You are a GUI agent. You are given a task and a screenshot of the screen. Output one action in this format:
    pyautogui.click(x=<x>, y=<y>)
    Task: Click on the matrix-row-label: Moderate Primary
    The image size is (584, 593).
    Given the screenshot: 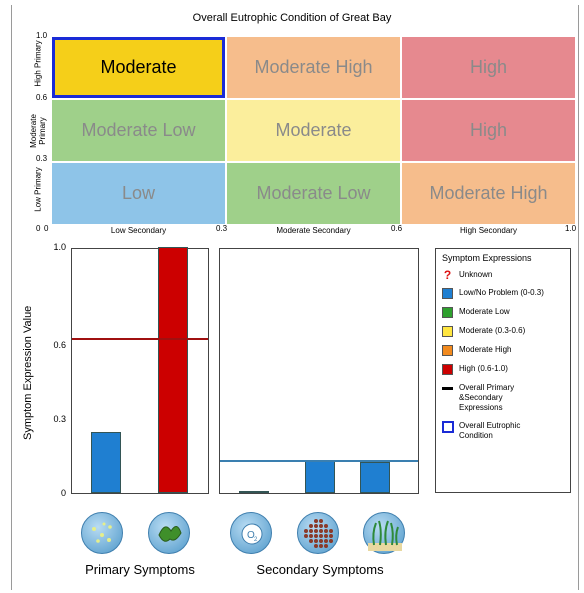 What is the action you would take?
    pyautogui.click(x=38, y=130)
    